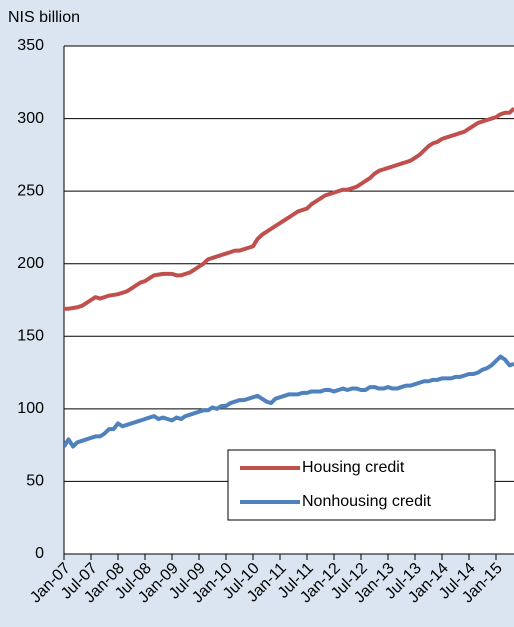 This screenshot has height=627, width=514. Describe the element at coordinates (353, 467) in the screenshot. I see `legend-label: Housing credit` at that location.